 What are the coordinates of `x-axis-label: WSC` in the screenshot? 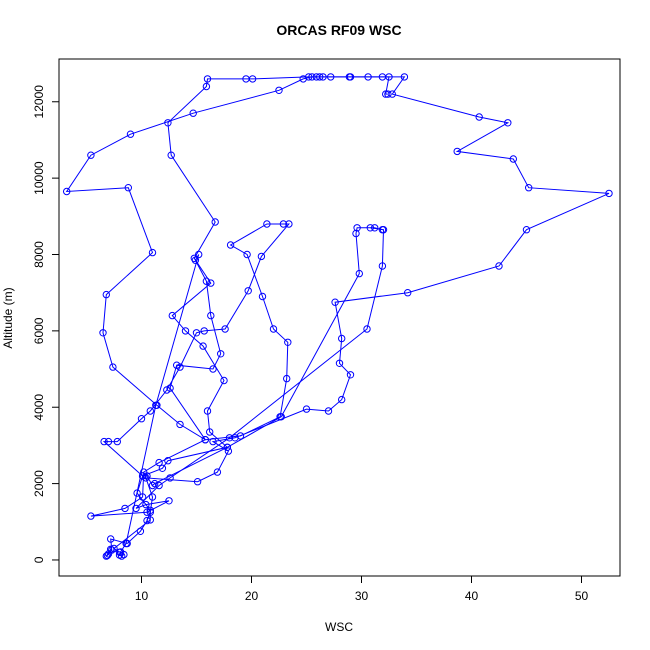 It's located at (339, 627).